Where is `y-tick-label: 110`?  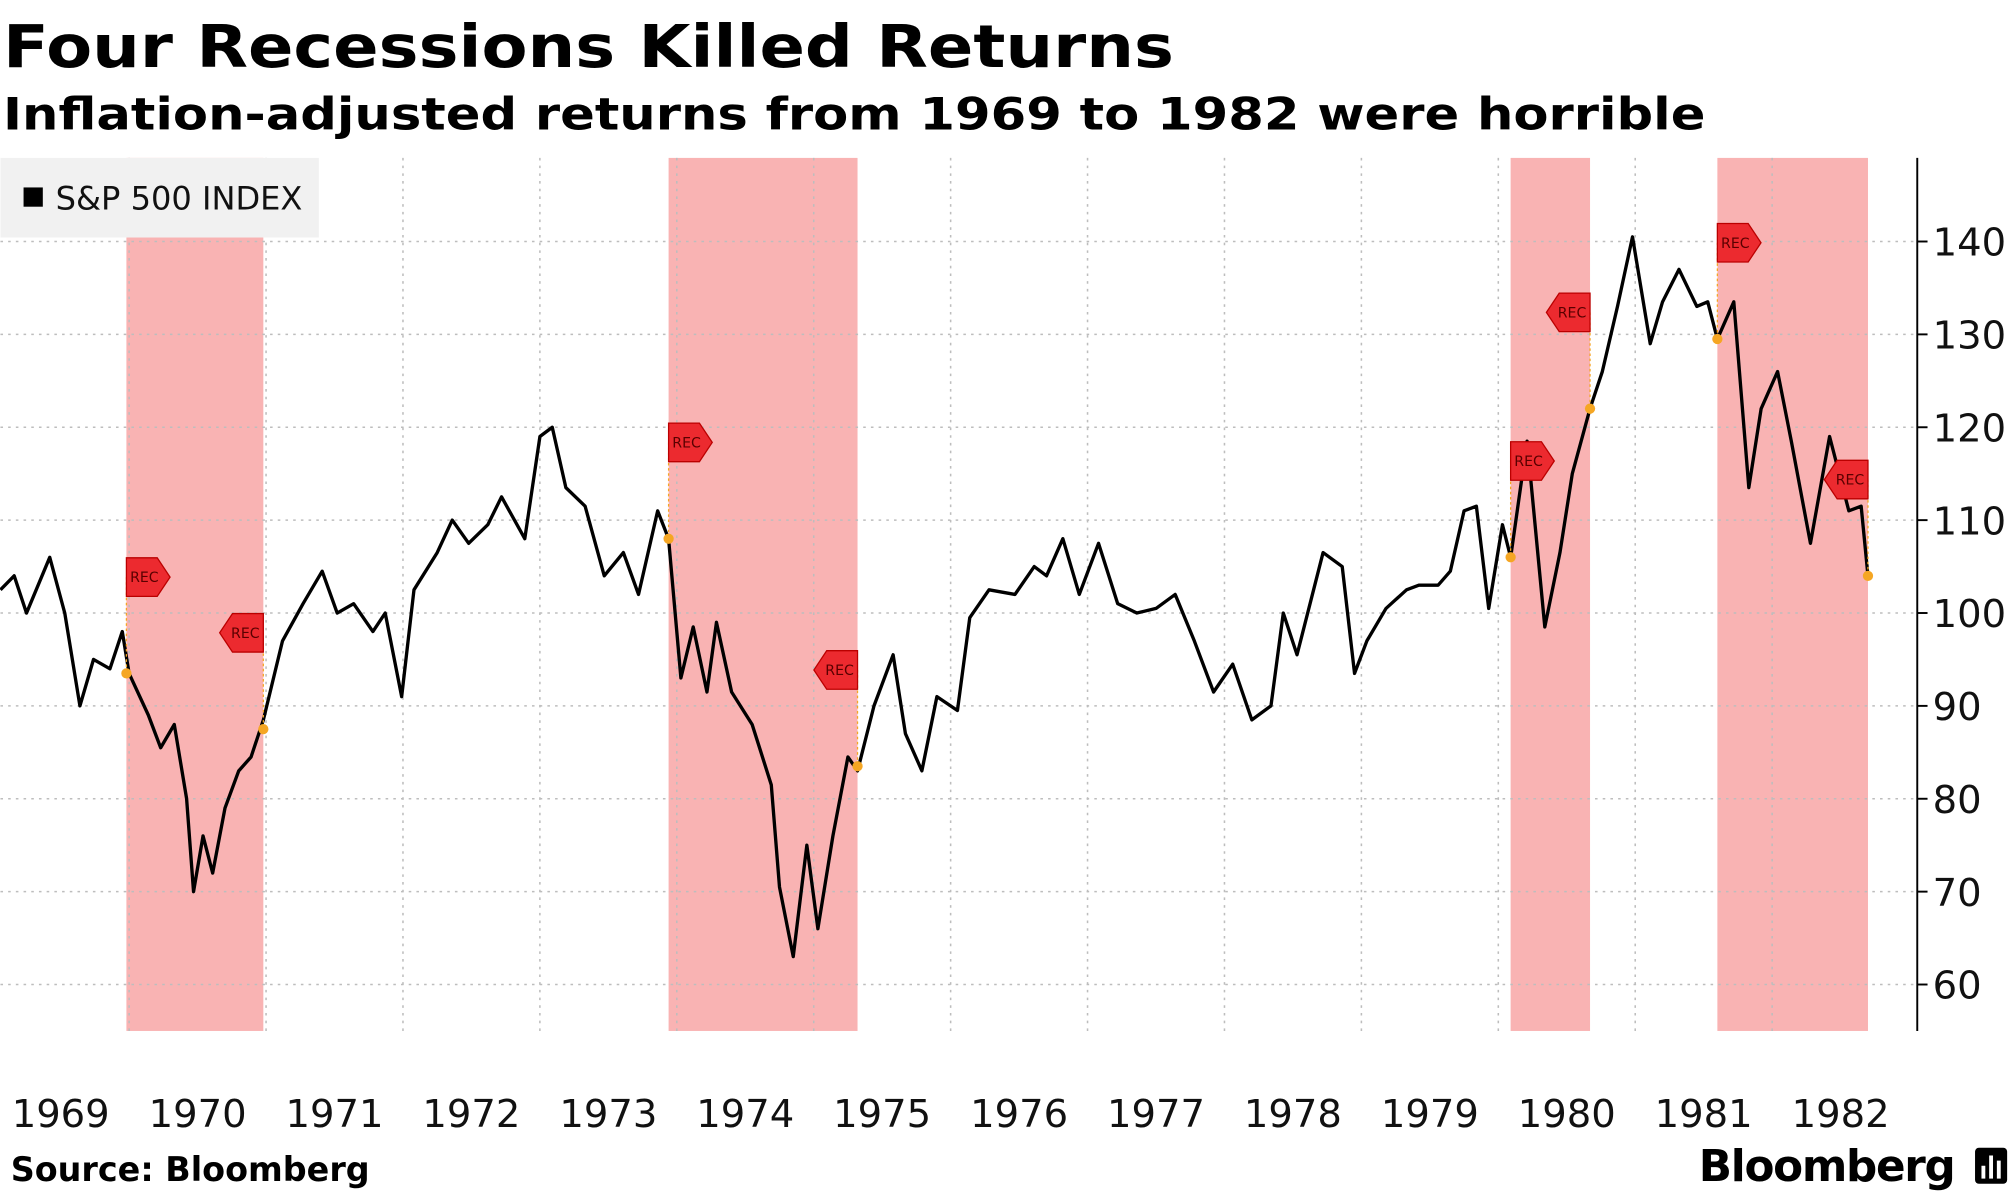 y-tick-label: 110 is located at coordinates (1970, 521).